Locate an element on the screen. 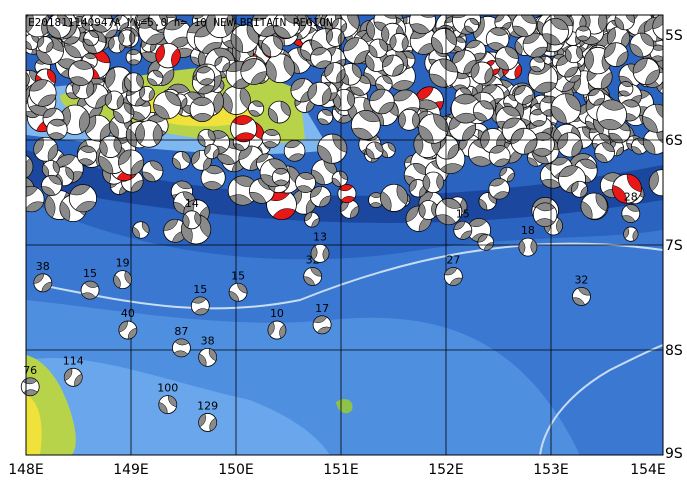 Image resolution: width=687 pixels, height=489 pixels. event-depth: 28 is located at coordinates (631, 197).